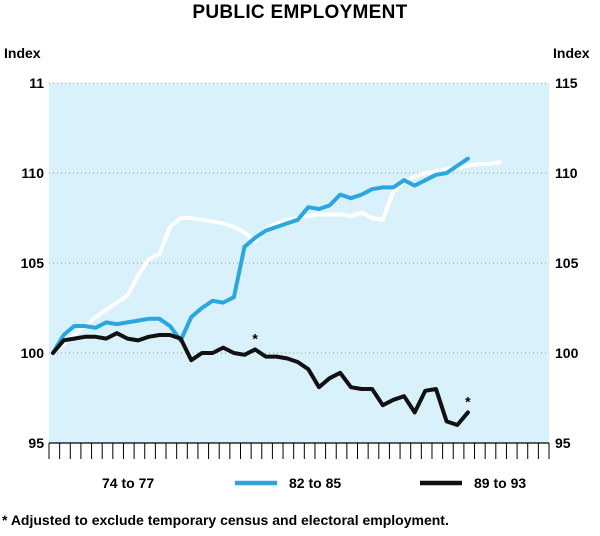 The width and height of the screenshot is (600, 536). Describe the element at coordinates (315, 483) in the screenshot. I see `legend-label: 82 to 85` at that location.